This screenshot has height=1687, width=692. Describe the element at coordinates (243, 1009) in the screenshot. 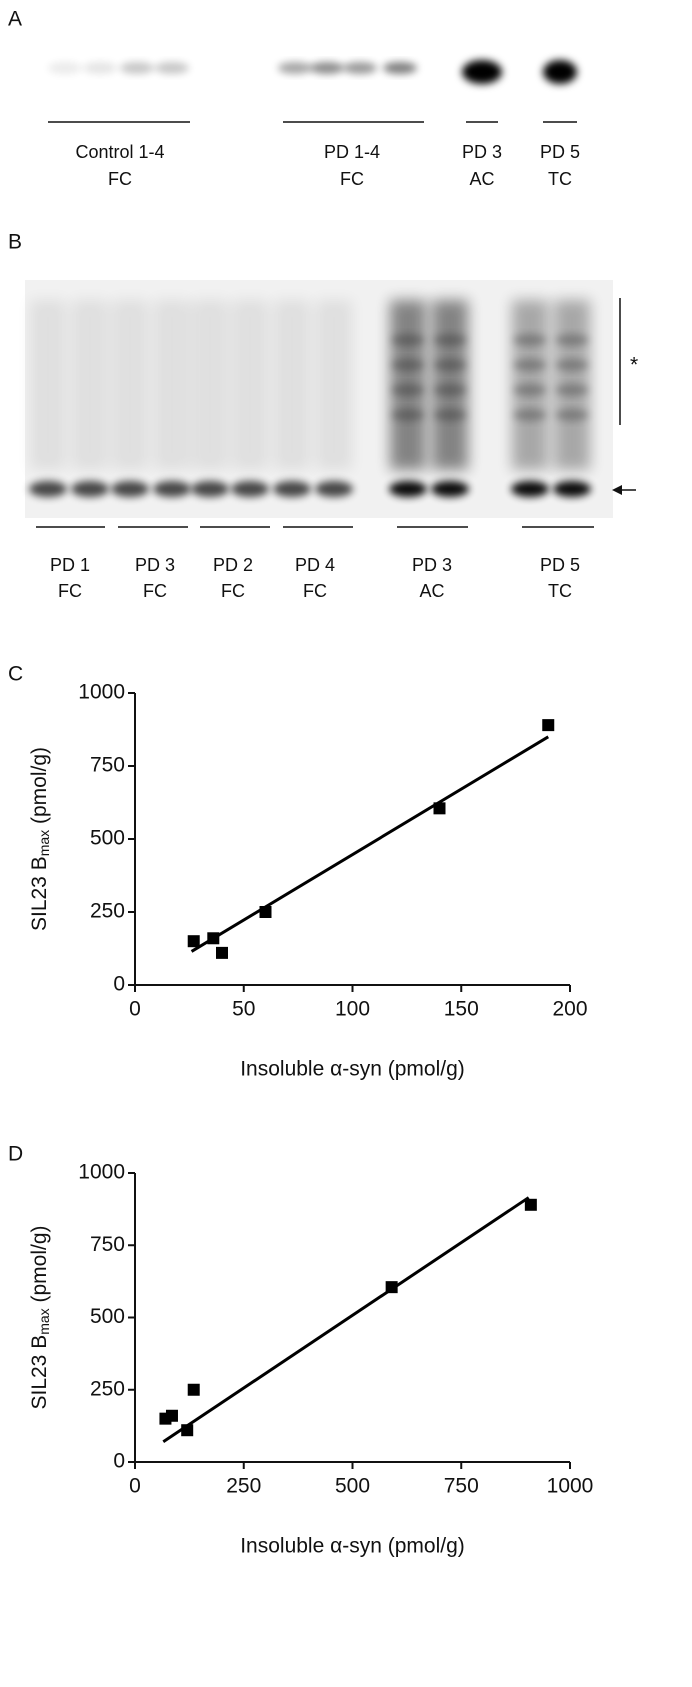

I see `x-tick-label: 50` at that location.